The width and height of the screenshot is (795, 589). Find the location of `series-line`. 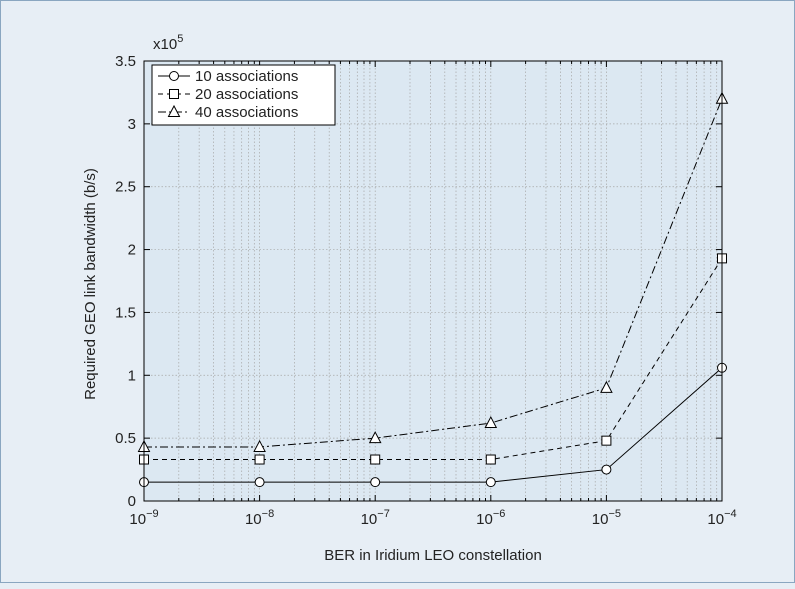

series-line is located at coordinates (433, 425).